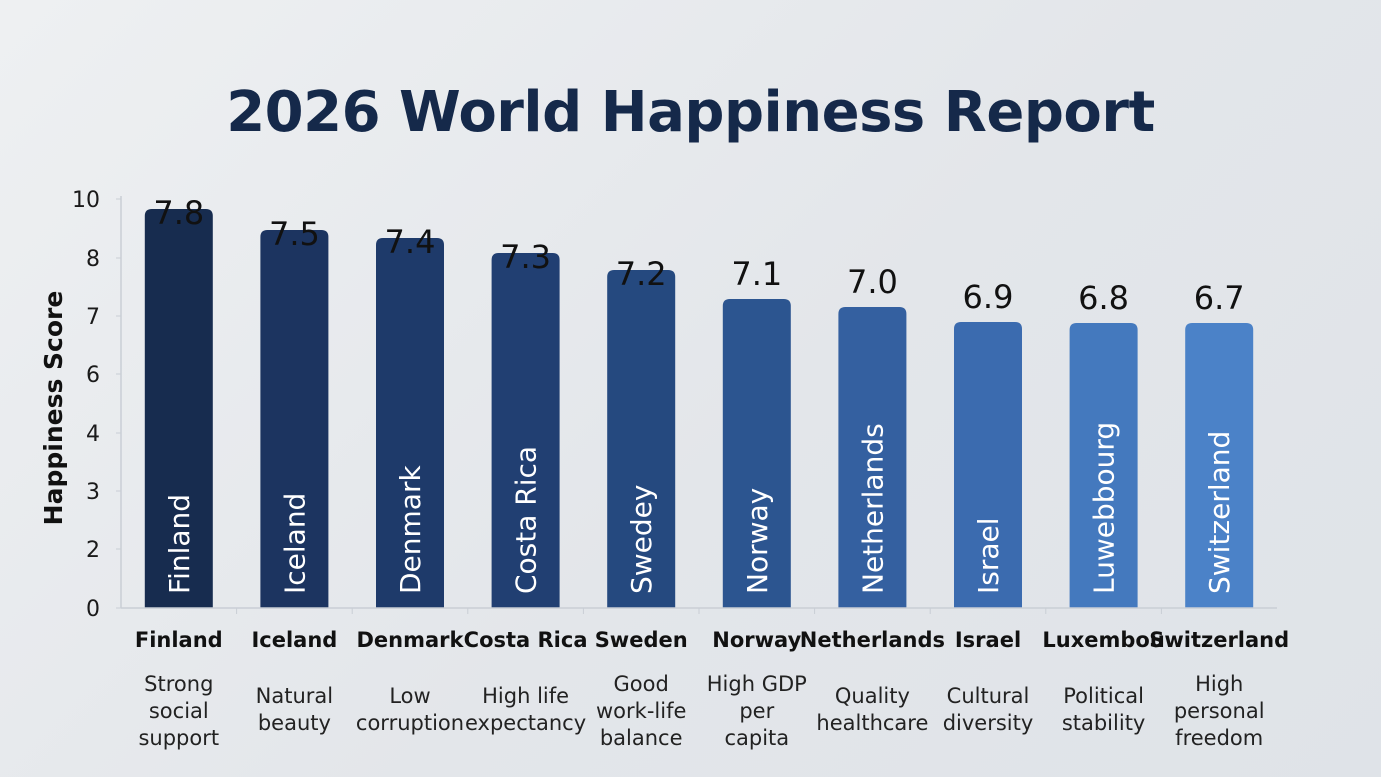 The image size is (1381, 777). Describe the element at coordinates (872, 696) in the screenshot. I see `x-reason-label: Quality` at that location.